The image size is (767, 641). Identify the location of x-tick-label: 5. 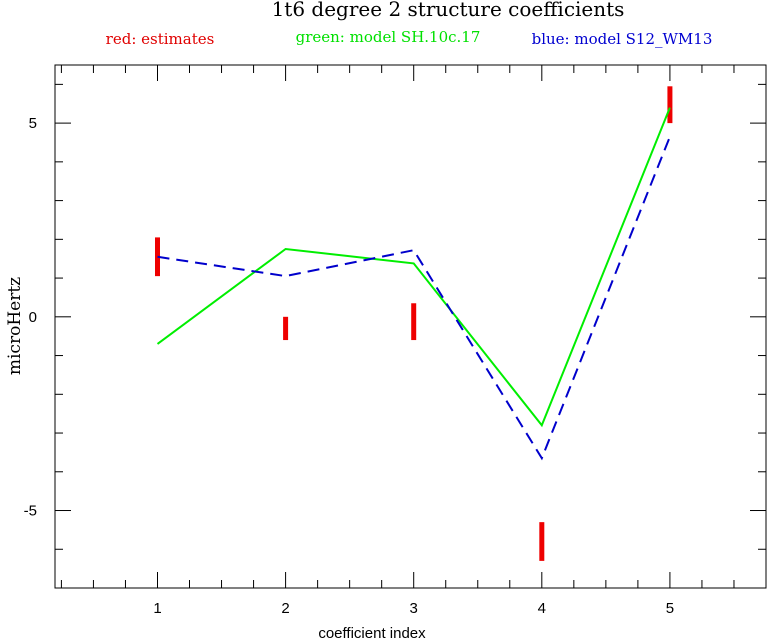
(670, 608).